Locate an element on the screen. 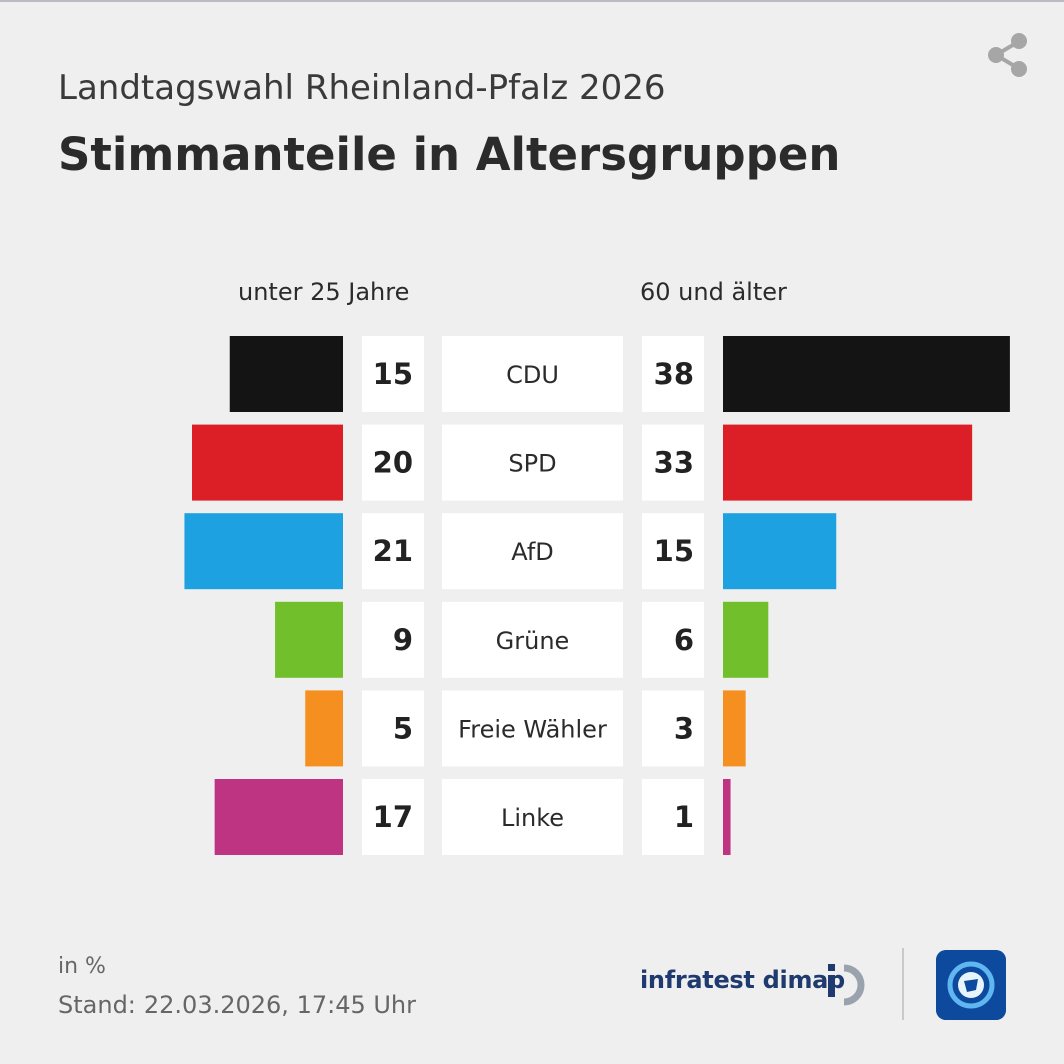 The width and height of the screenshot is (1064, 1064). value-under-25-afd: 21 is located at coordinates (393, 551).